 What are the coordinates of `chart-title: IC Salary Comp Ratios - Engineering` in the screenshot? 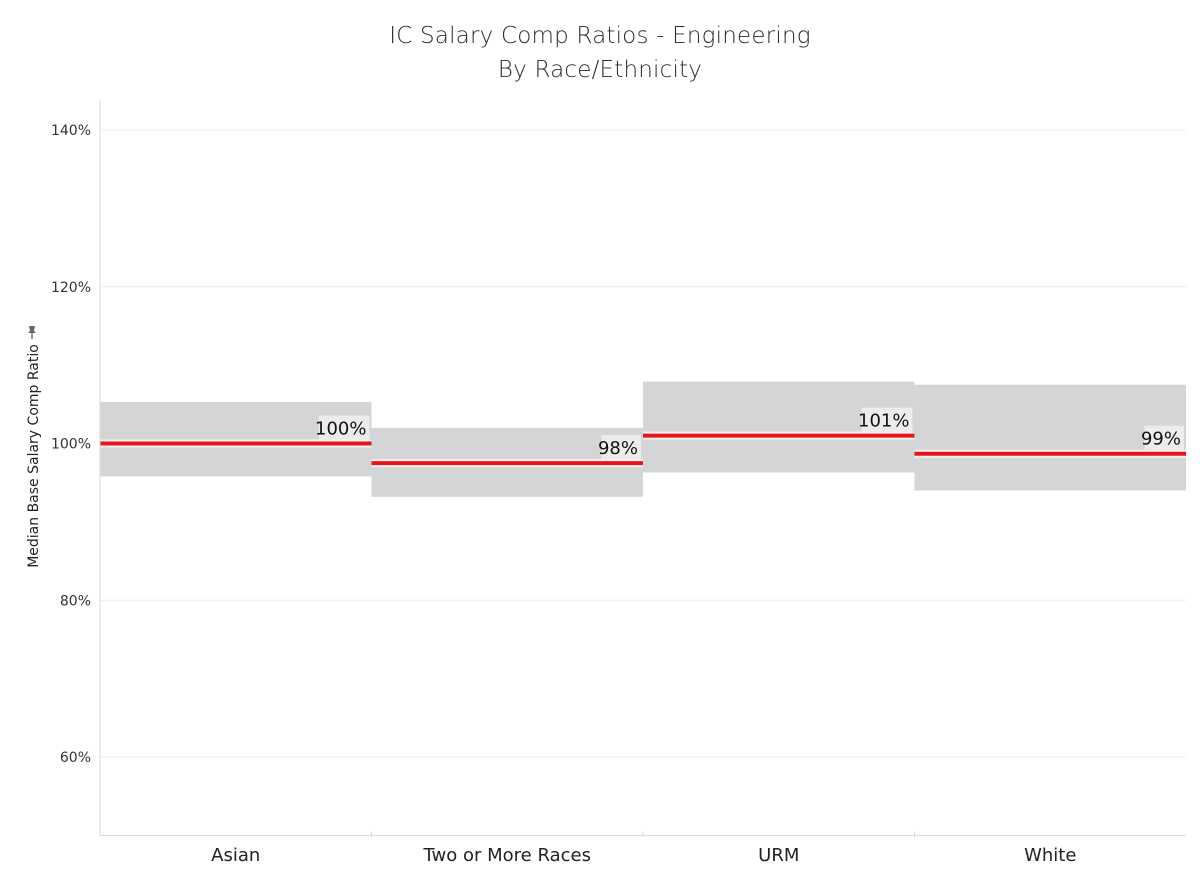 It's located at (600, 36).